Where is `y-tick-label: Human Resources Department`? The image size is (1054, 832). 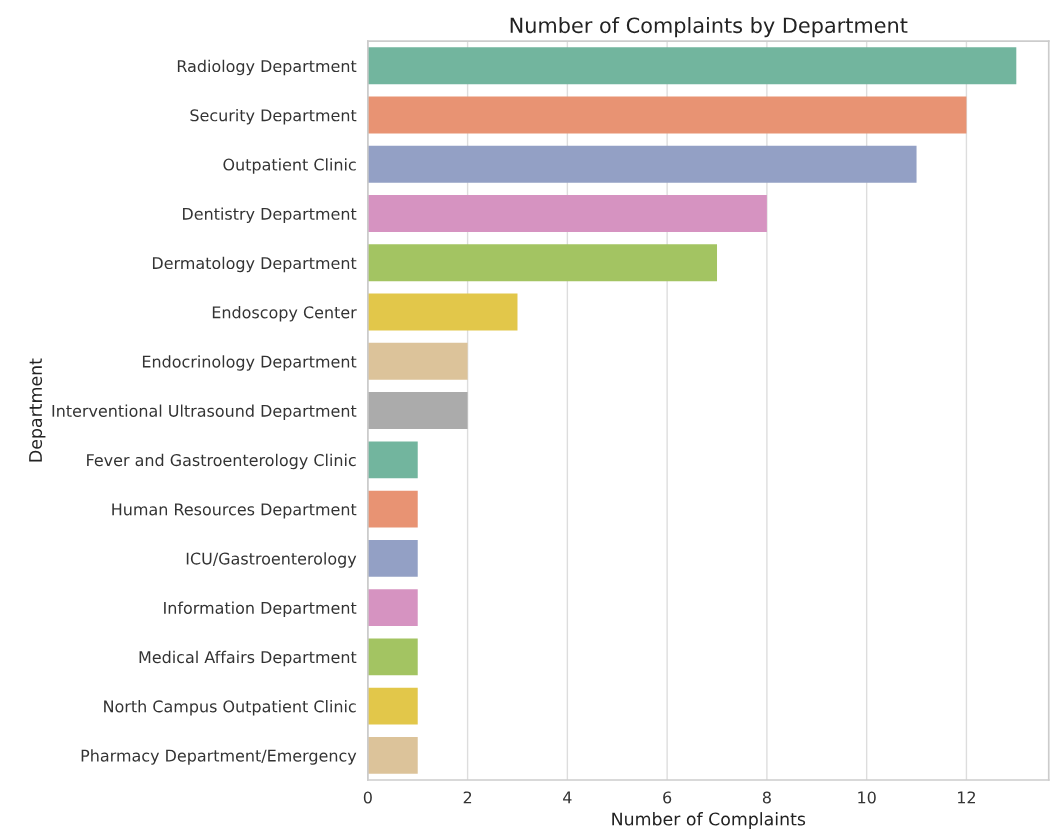 y-tick-label: Human Resources Department is located at coordinates (234, 511).